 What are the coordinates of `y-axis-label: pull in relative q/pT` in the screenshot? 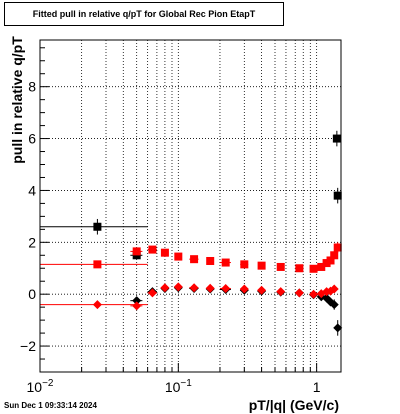 It's located at (17, 100).